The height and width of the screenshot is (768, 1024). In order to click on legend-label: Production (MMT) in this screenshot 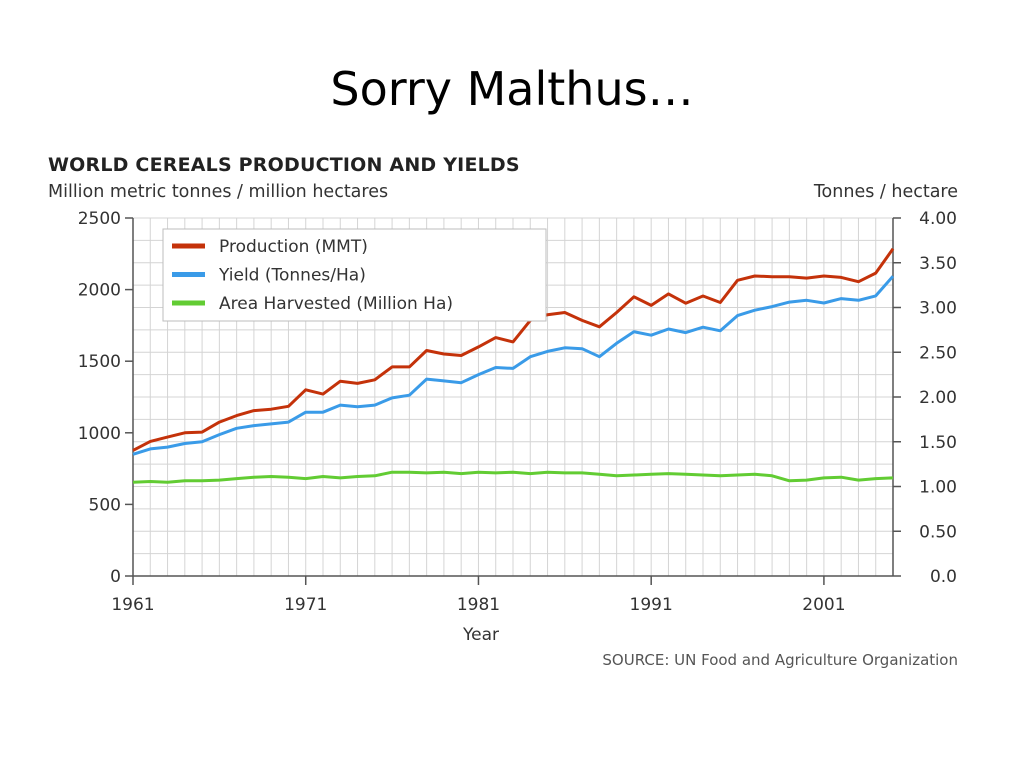, I will do `click(293, 247)`.